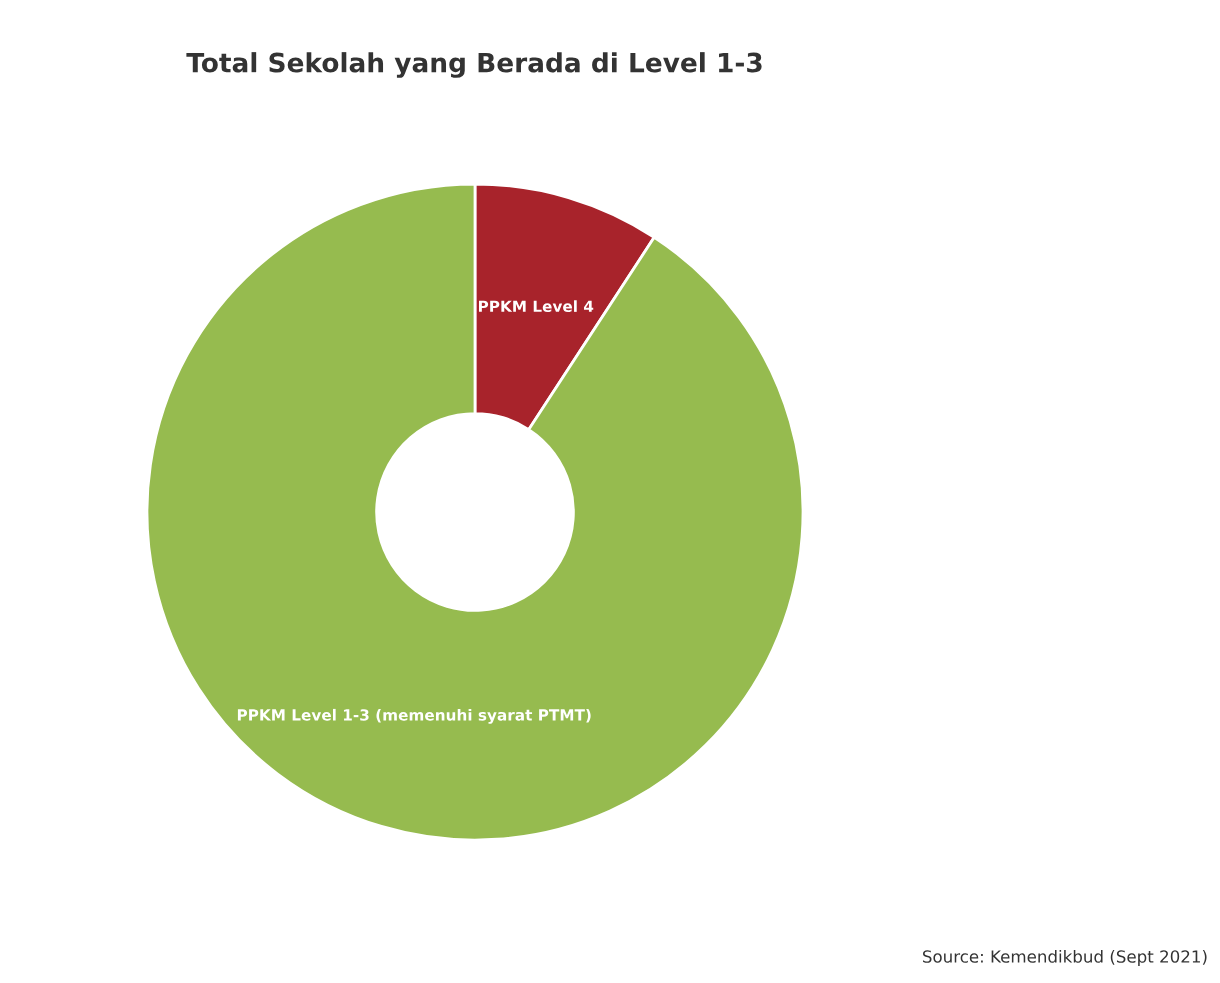 The height and width of the screenshot is (983, 1220). What do you see at coordinates (474, 65) in the screenshot?
I see `chart-title: Total Sekolah yang Berada di Level 1-3` at bounding box center [474, 65].